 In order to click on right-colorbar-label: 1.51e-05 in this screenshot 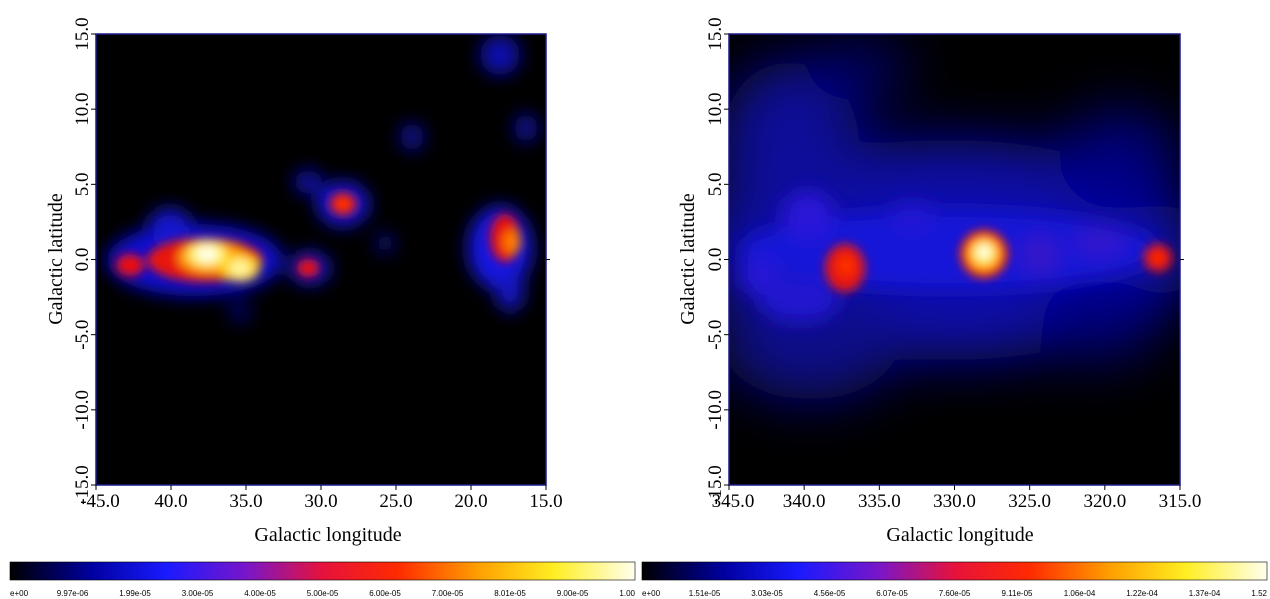, I will do `click(705, 593)`.